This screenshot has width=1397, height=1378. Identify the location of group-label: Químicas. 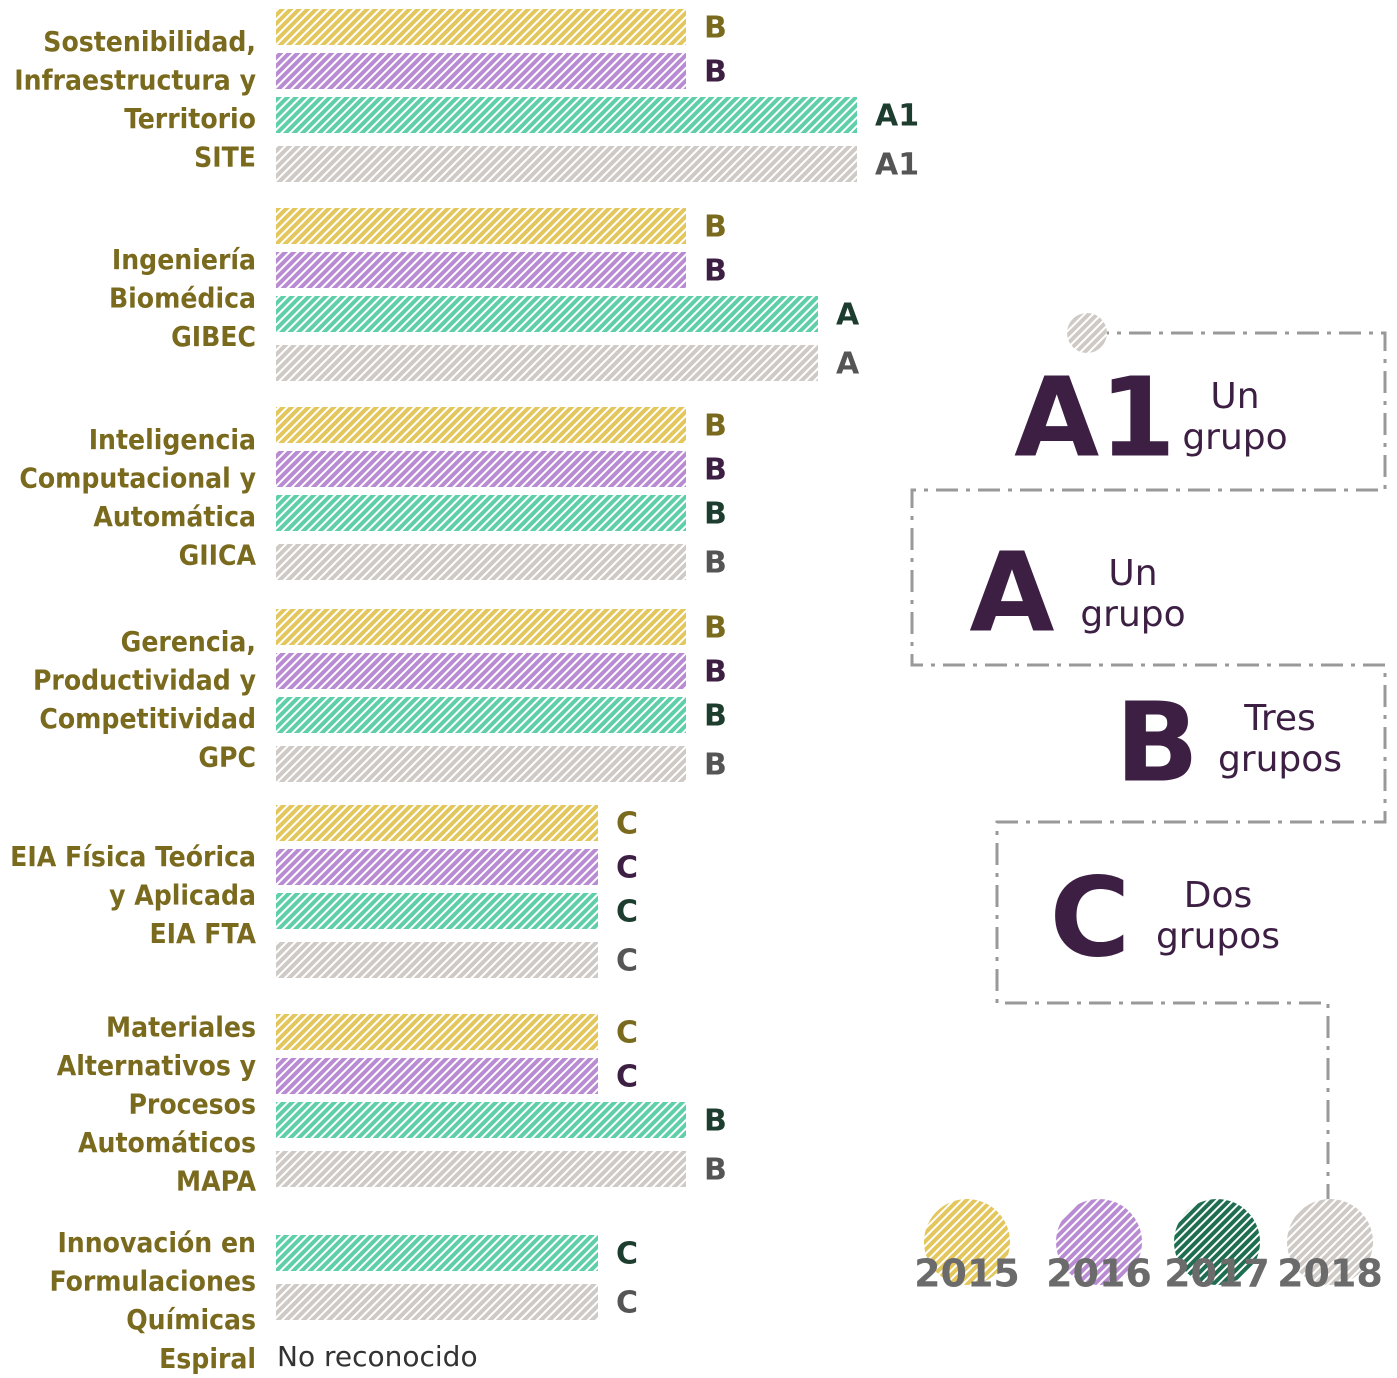
(191, 1319).